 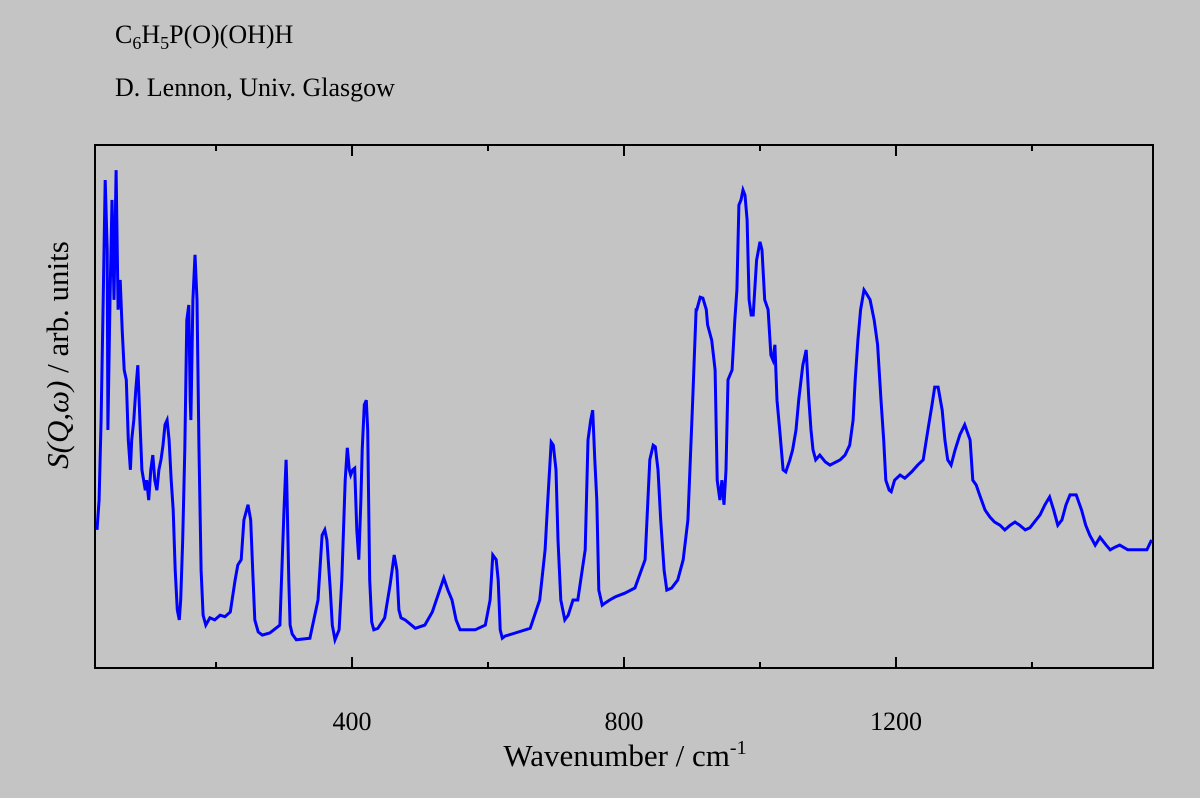 I want to click on x-axis-label: Wavenumber / cm-1, so click(x=624, y=756).